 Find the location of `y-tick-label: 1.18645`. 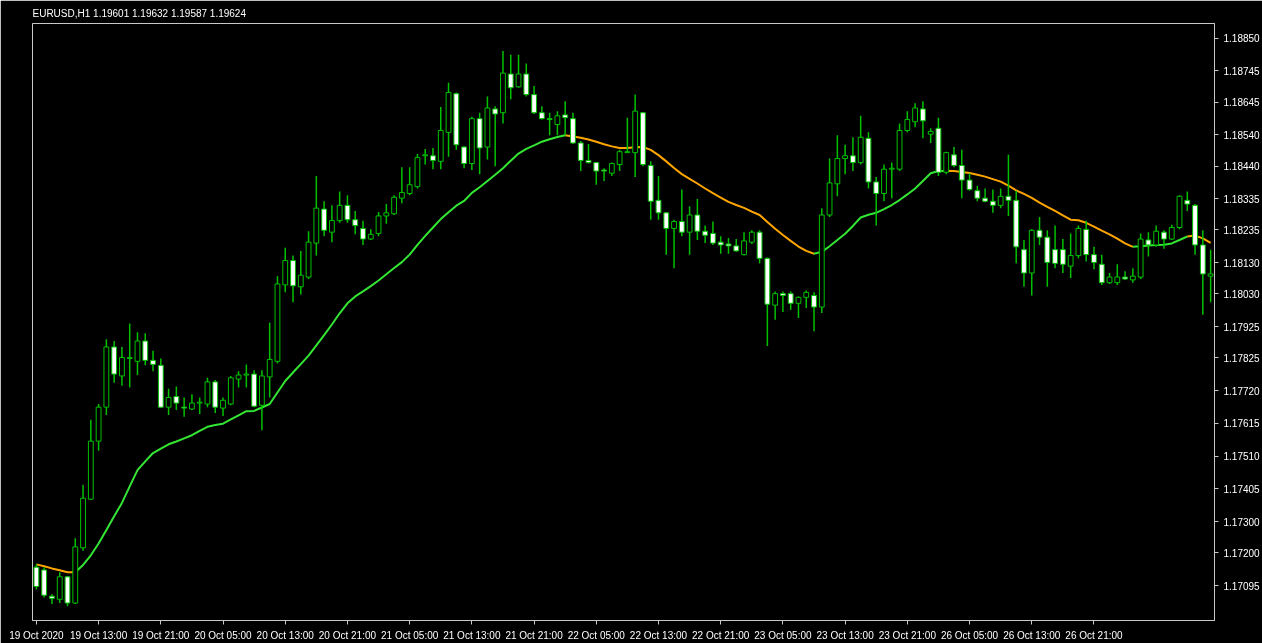

y-tick-label: 1.18645 is located at coordinates (1242, 103).